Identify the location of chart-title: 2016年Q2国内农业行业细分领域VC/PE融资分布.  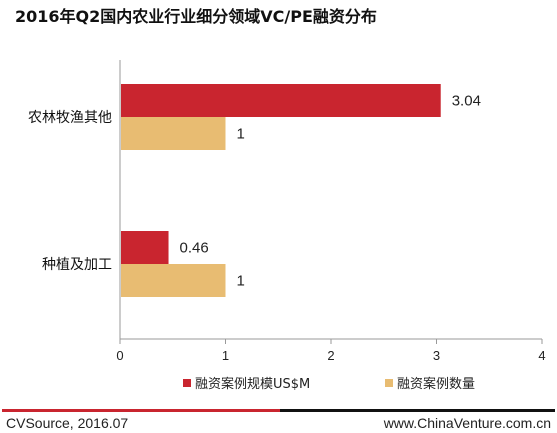
(196, 16).